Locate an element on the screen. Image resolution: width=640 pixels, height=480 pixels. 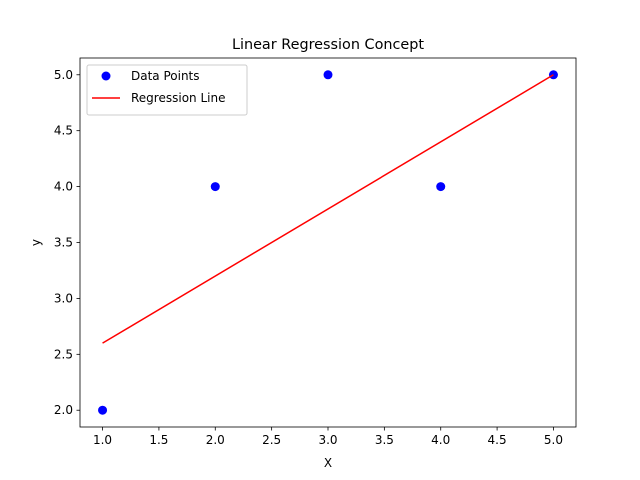
y-tick-label: 4.0 is located at coordinates (63, 187).